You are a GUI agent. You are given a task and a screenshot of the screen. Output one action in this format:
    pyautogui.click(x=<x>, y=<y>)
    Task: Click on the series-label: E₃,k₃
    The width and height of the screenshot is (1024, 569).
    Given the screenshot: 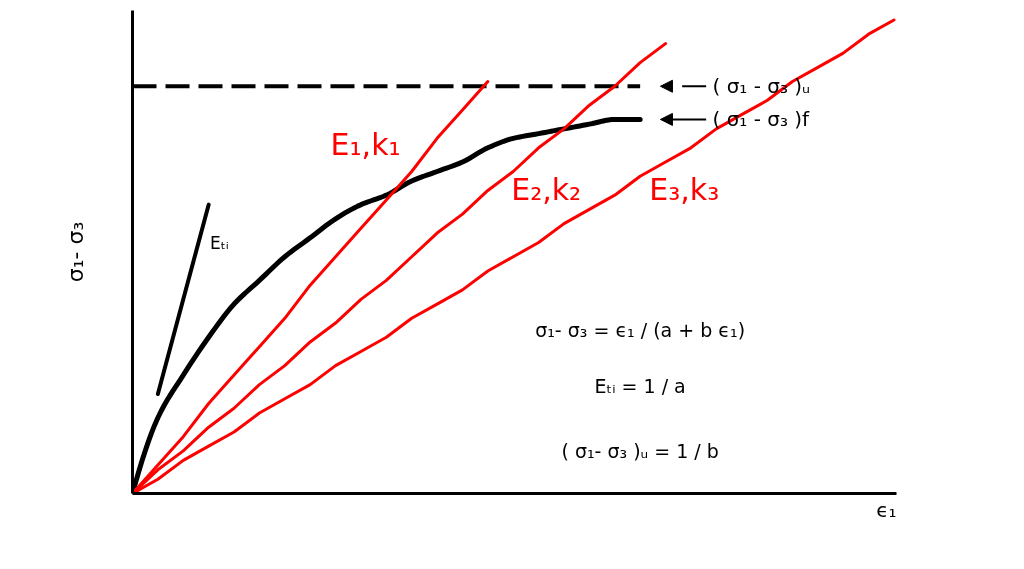 What is the action you would take?
    pyautogui.click(x=684, y=190)
    